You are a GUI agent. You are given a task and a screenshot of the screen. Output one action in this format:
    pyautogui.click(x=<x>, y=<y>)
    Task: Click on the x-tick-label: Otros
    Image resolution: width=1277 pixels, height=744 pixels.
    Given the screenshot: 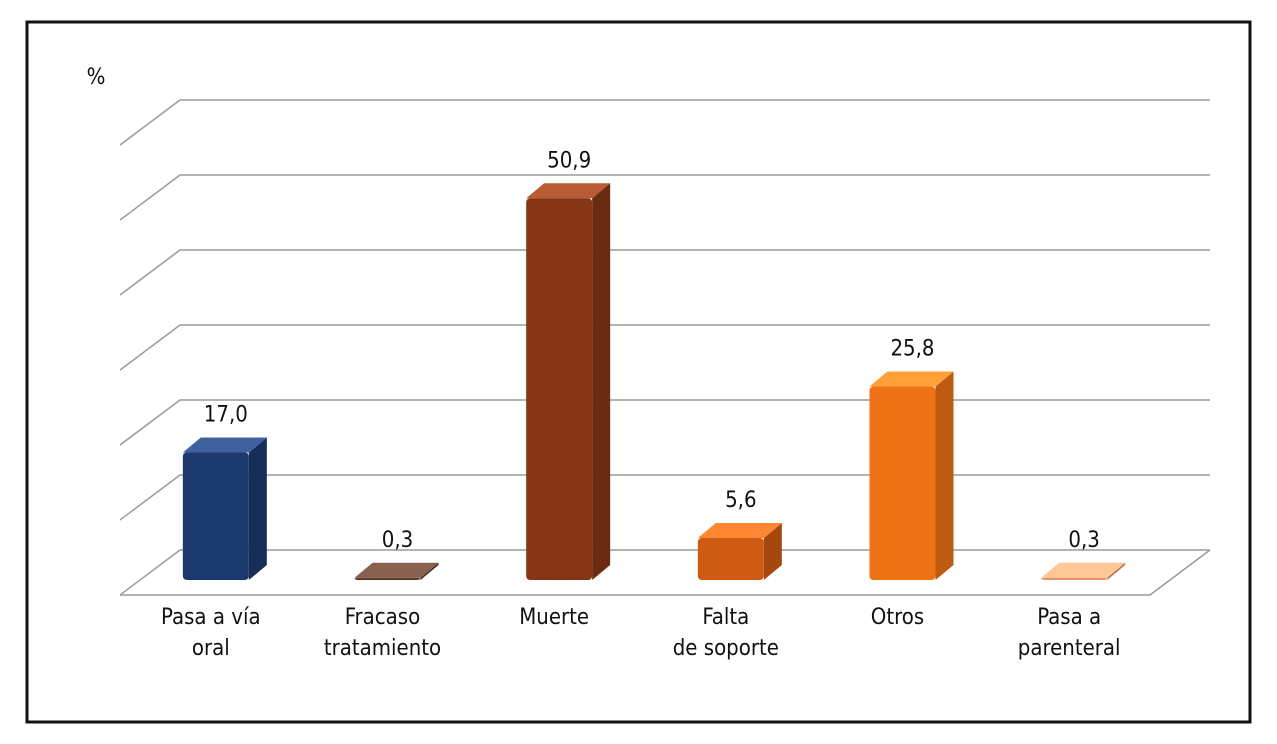 What is the action you would take?
    pyautogui.click(x=897, y=617)
    